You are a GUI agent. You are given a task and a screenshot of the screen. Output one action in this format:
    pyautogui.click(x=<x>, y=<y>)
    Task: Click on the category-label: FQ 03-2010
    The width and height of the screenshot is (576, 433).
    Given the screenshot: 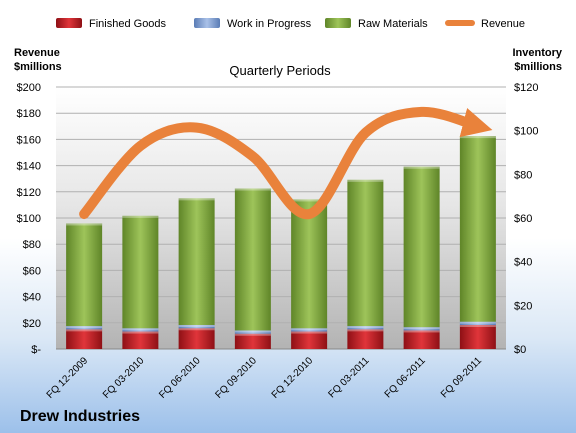 What is the action you would take?
    pyautogui.click(x=124, y=378)
    